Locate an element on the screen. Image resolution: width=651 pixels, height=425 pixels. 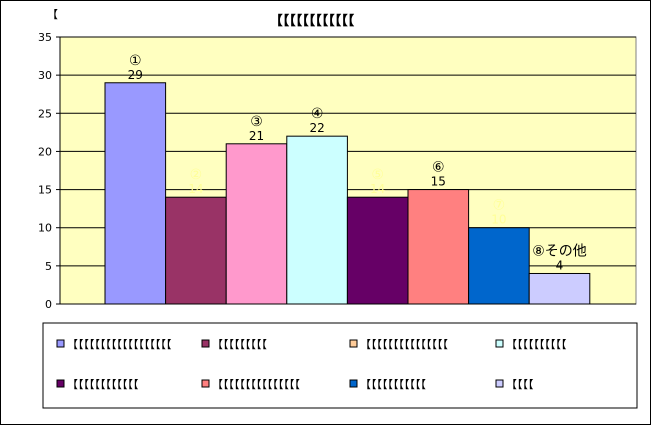
y-tick-label: 25 is located at coordinates (45, 113).